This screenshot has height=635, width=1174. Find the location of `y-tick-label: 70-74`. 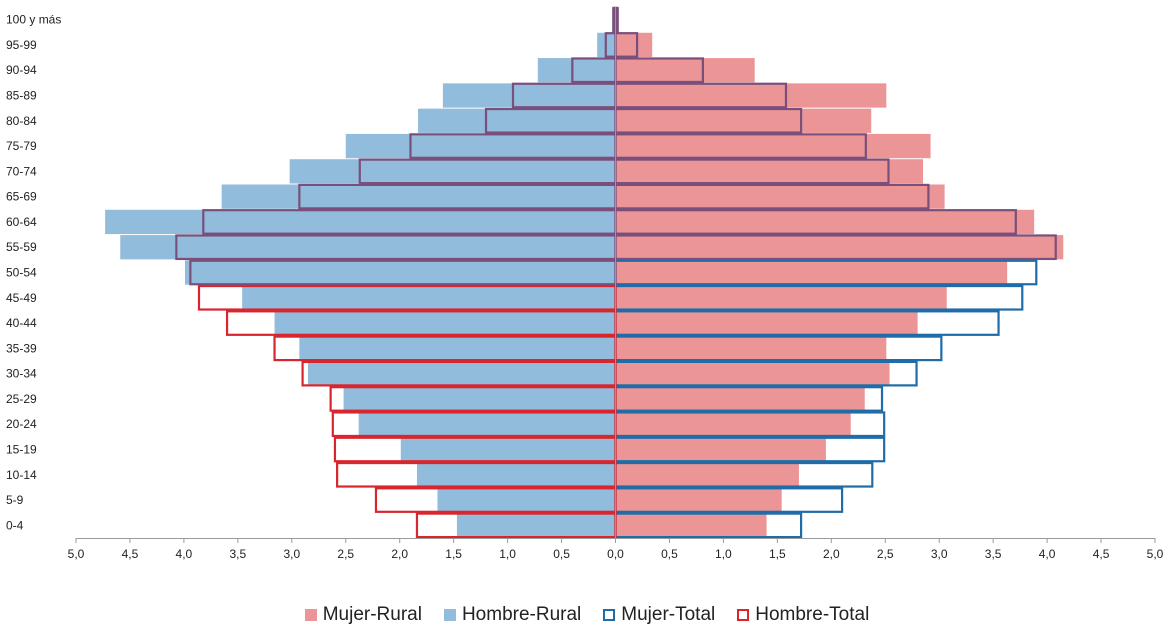

y-tick-label: 70-74 is located at coordinates (21, 171).